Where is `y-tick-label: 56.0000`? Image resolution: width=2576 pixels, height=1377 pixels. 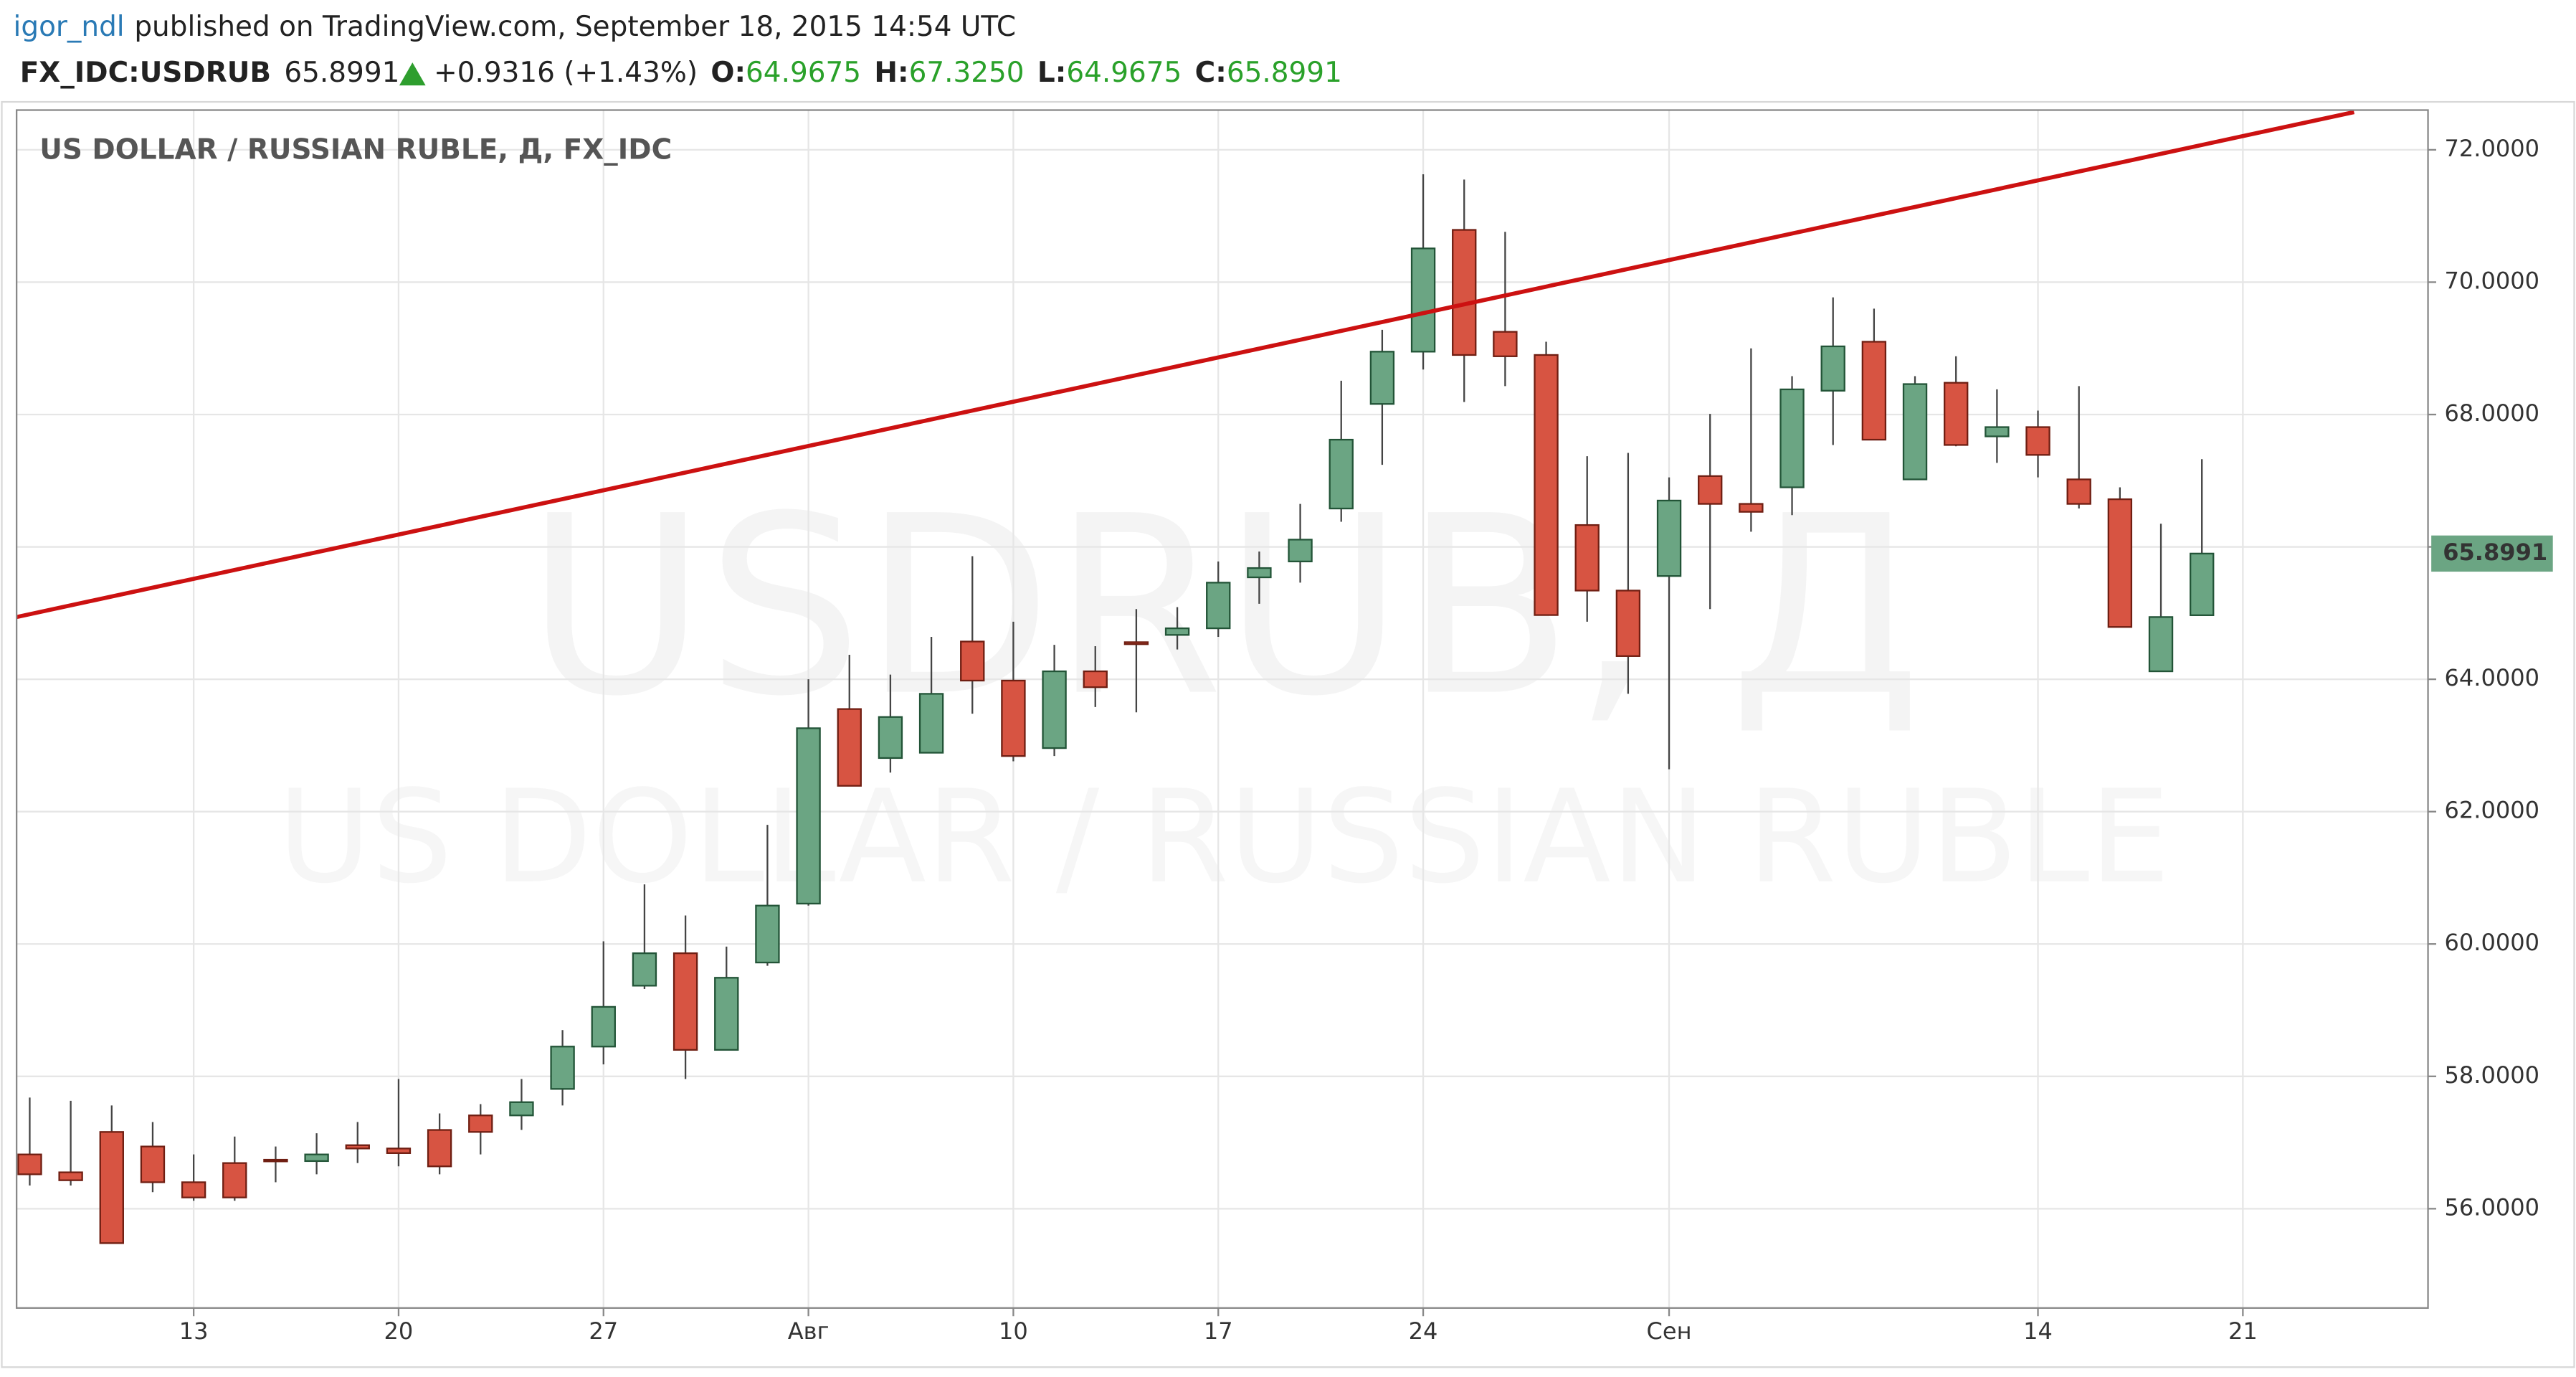 y-tick-label: 56.0000 is located at coordinates (2491, 1207).